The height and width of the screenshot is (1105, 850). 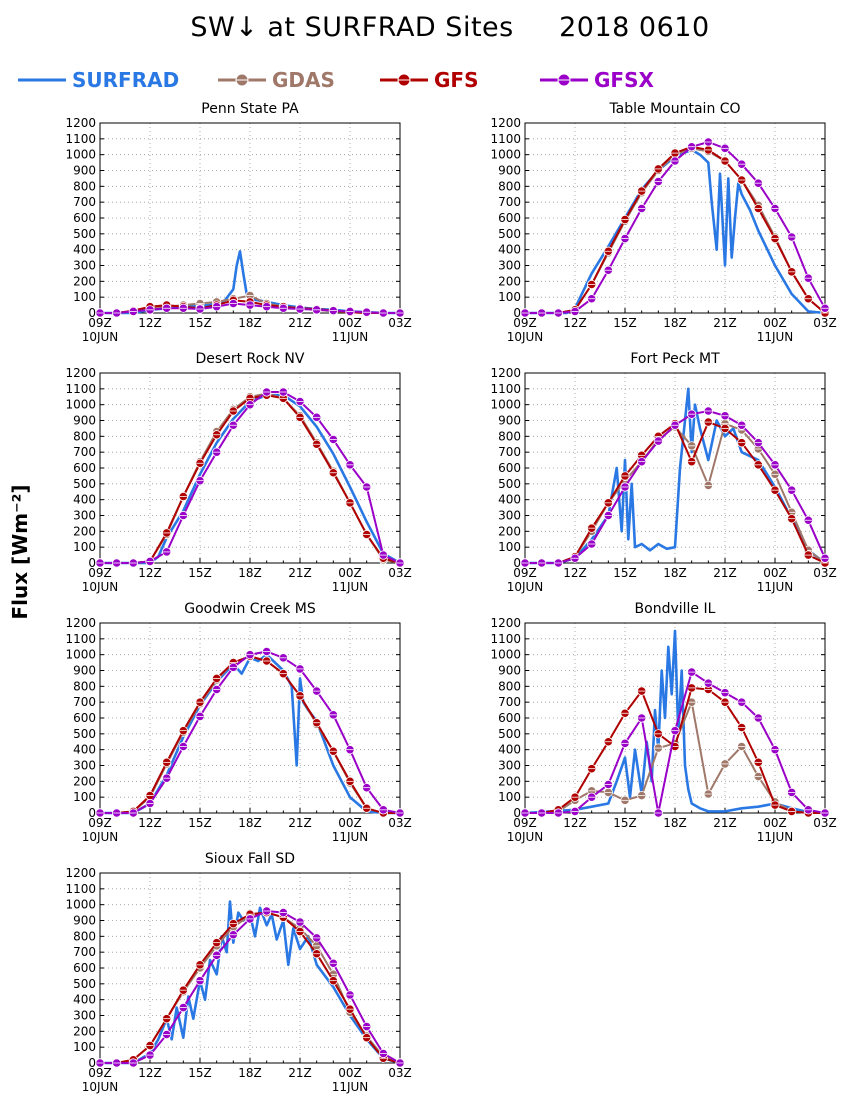 What do you see at coordinates (336, 80) in the screenshot?
I see `chart-legend: SURFRAD GDAS GFS GFSX` at bounding box center [336, 80].